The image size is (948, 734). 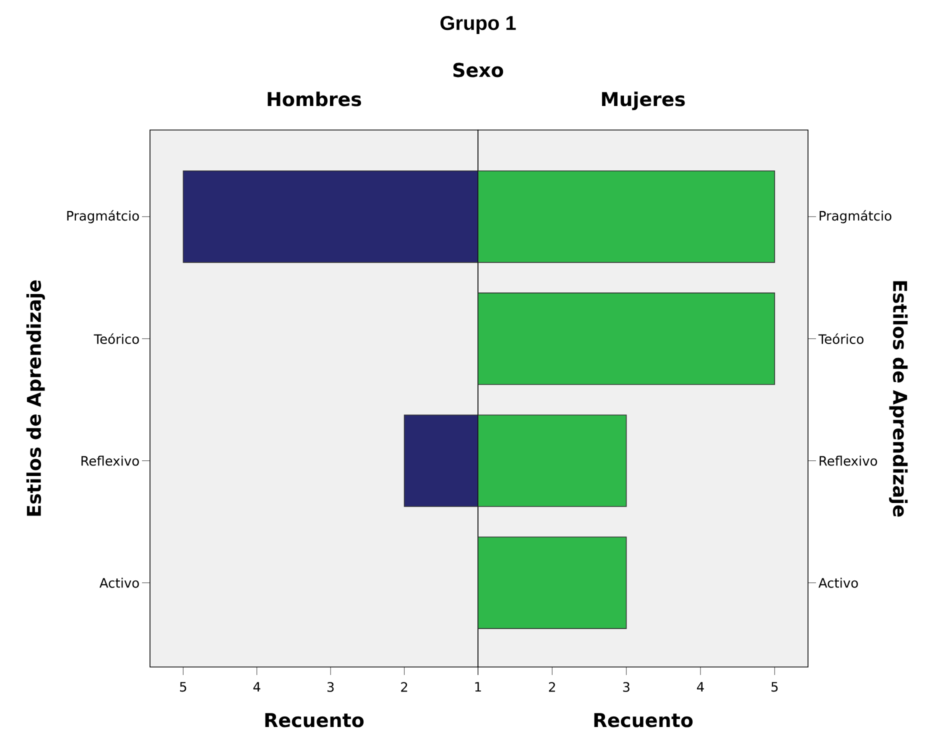 What do you see at coordinates (478, 25) in the screenshot?
I see `text: Grupo 1` at bounding box center [478, 25].